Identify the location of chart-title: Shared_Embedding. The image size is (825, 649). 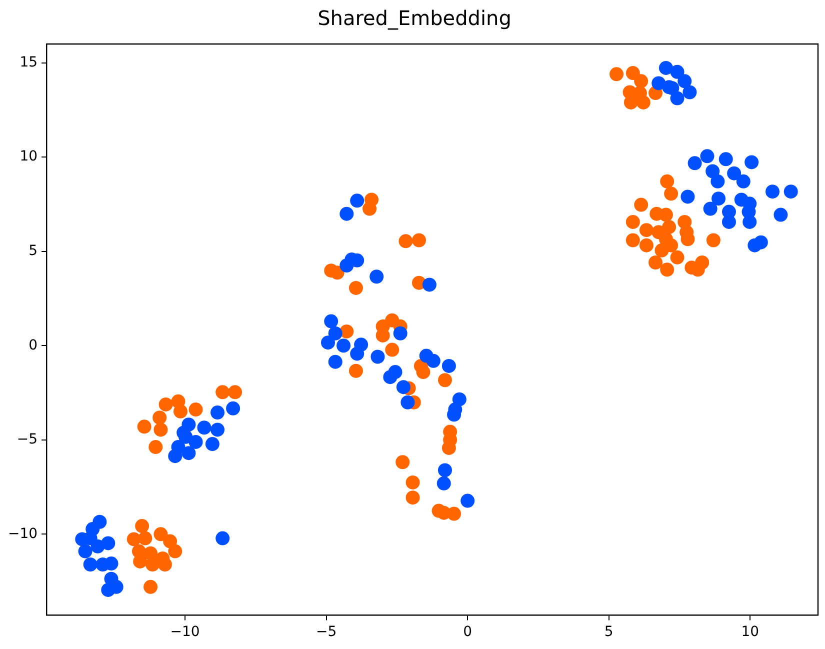
(415, 18).